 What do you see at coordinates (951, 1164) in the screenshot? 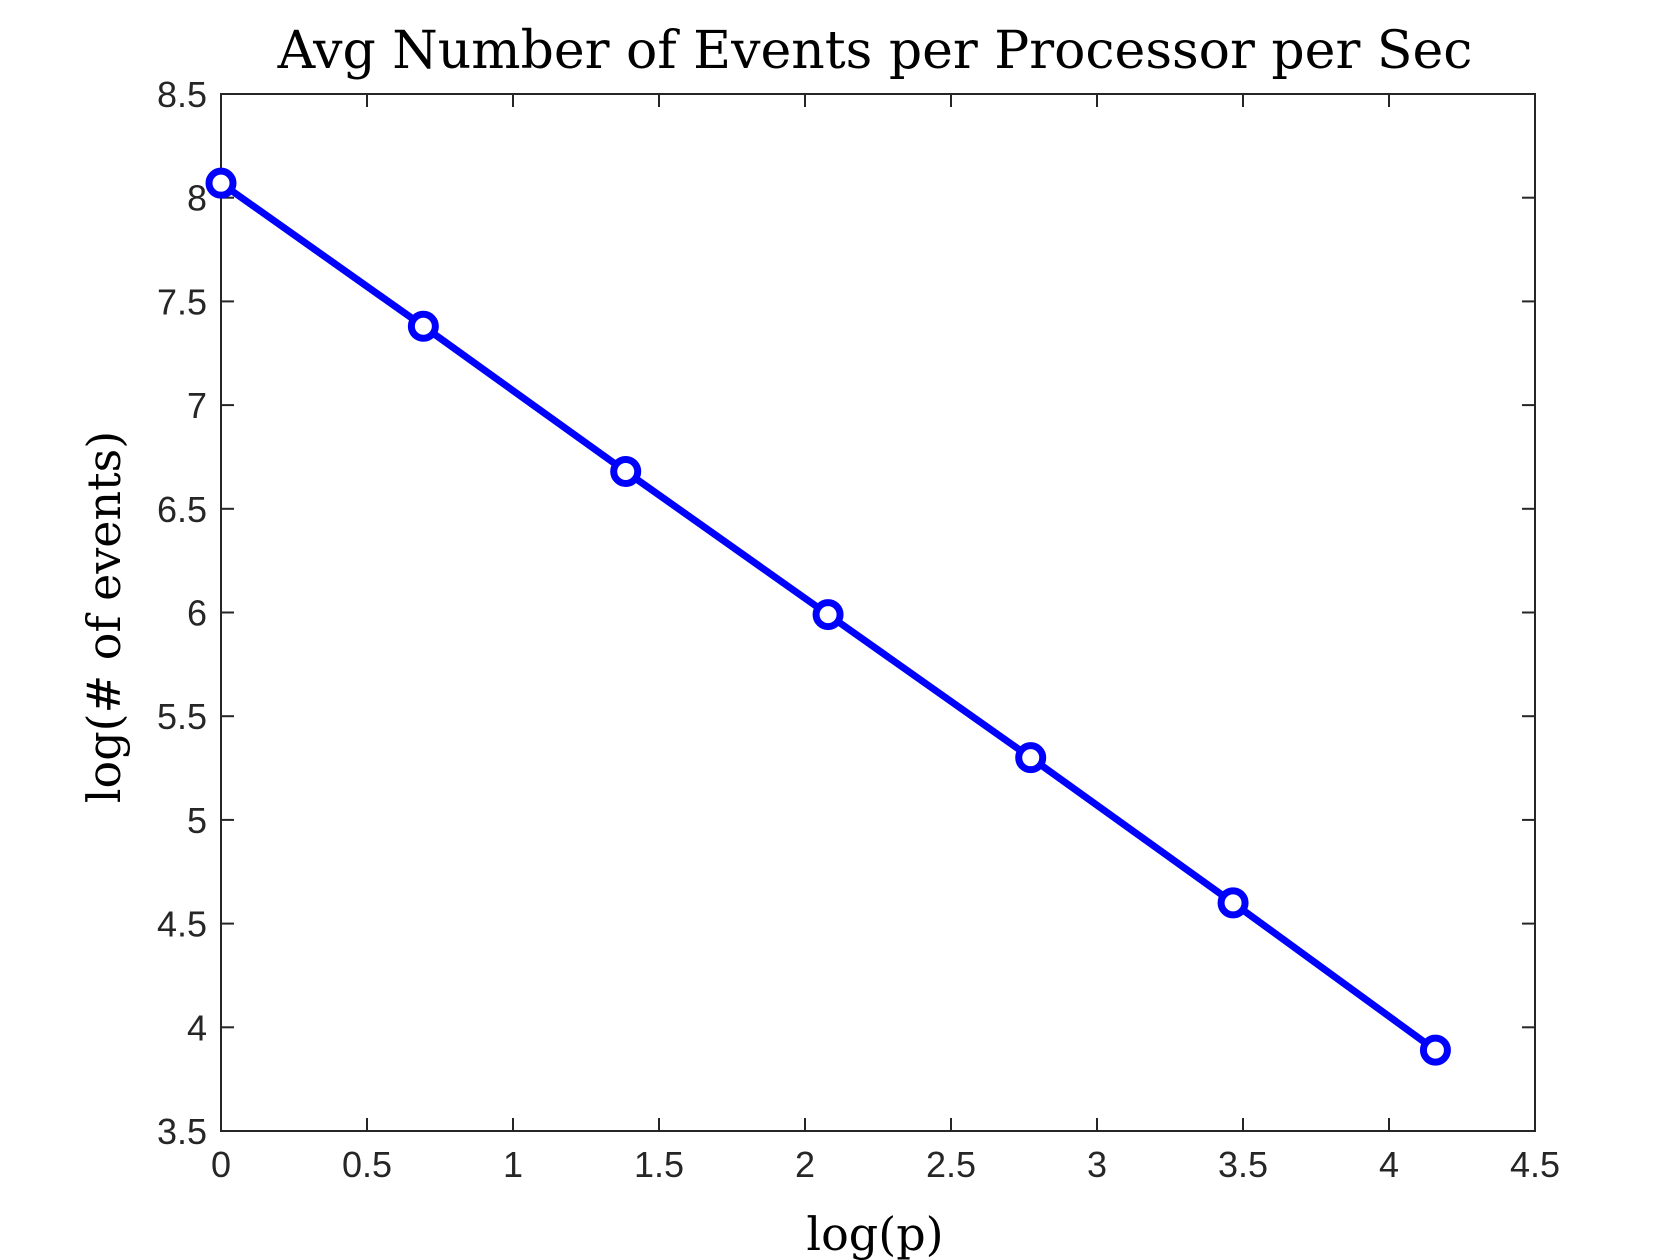
I see `x-tick-label: 2.5` at bounding box center [951, 1164].